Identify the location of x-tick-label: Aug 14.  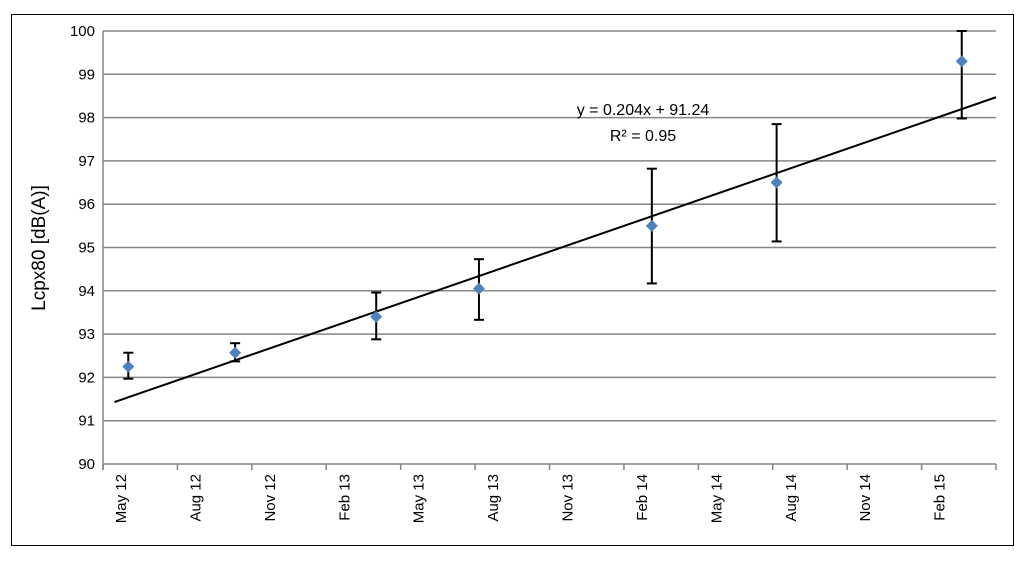
(791, 498).